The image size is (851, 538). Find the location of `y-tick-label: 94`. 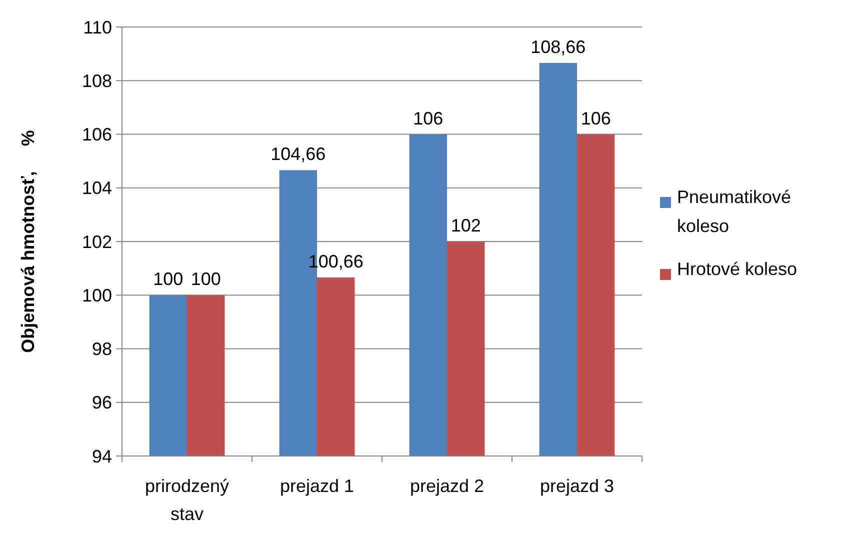

y-tick-label: 94 is located at coordinates (102, 456).